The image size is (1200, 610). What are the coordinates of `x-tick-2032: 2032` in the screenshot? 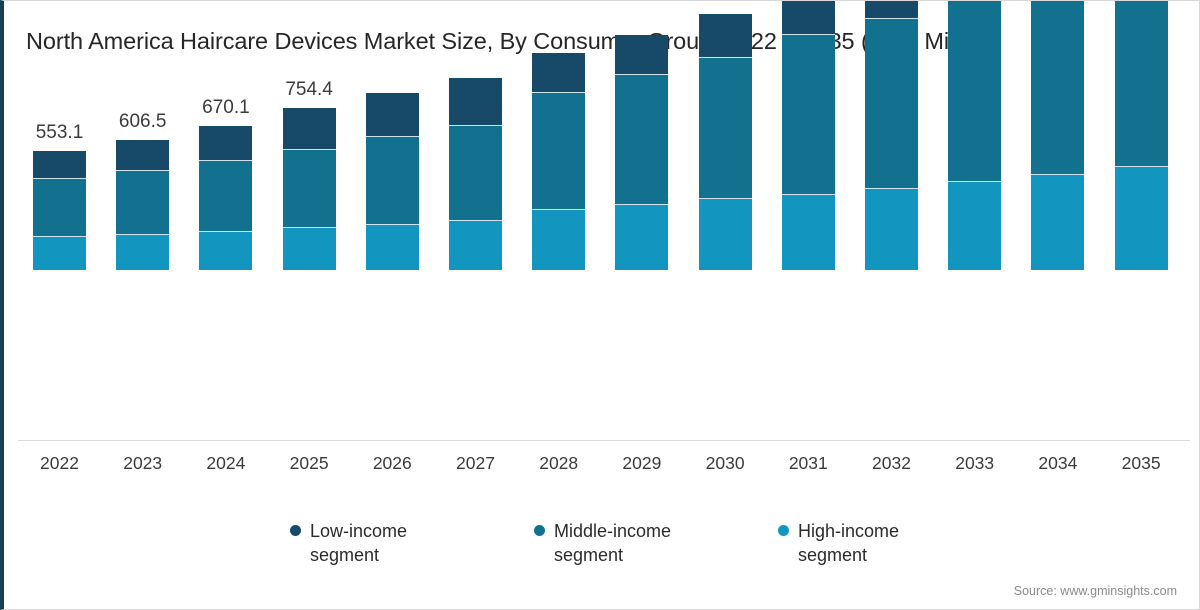 It's located at (891, 463).